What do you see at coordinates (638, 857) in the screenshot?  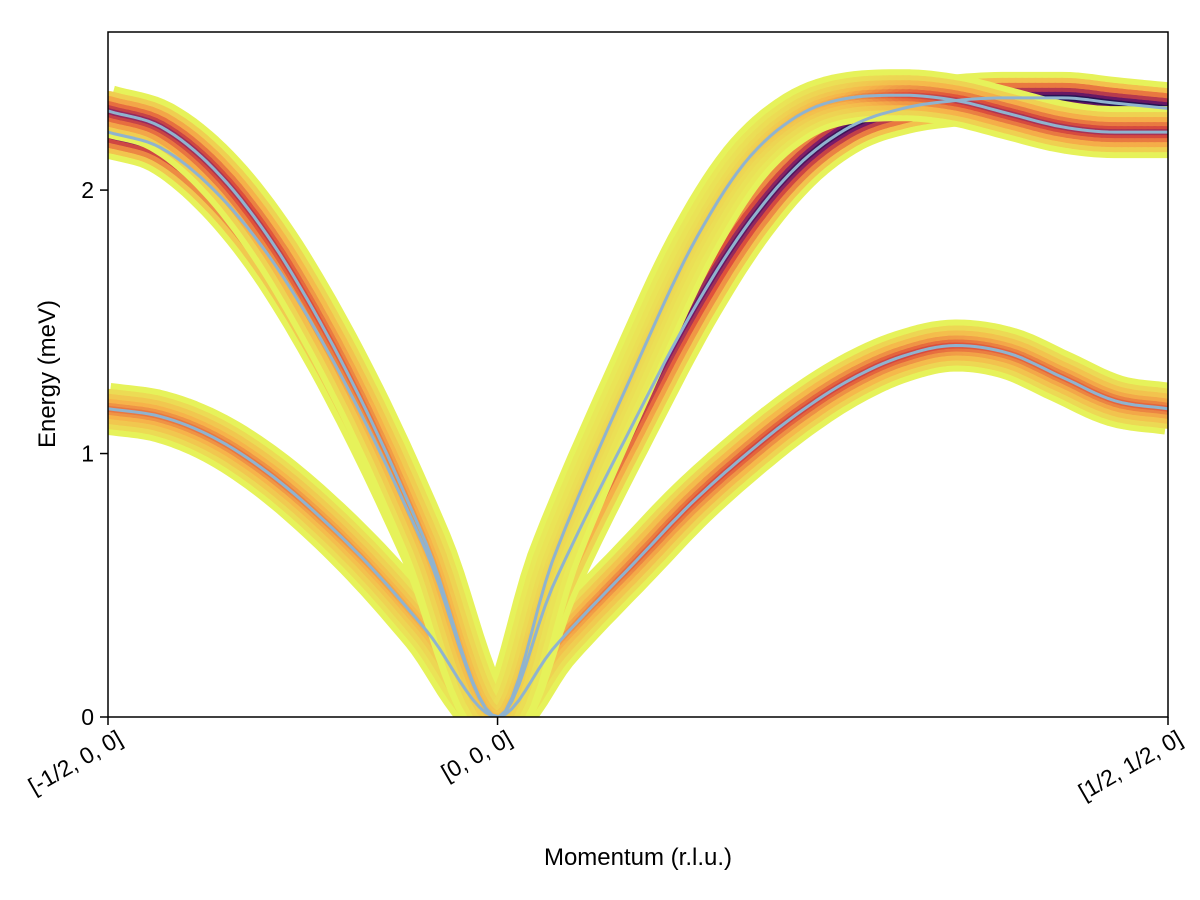 I see `x-axis-title: Momentum (r.l.u.)` at bounding box center [638, 857].